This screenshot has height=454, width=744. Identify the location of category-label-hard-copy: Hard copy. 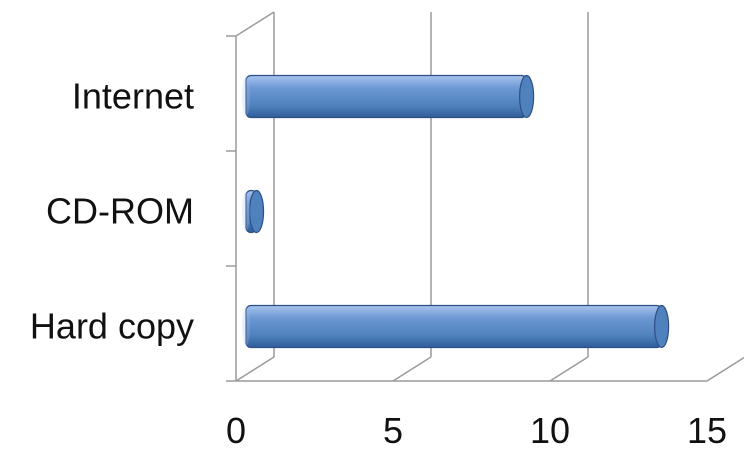
(112, 326).